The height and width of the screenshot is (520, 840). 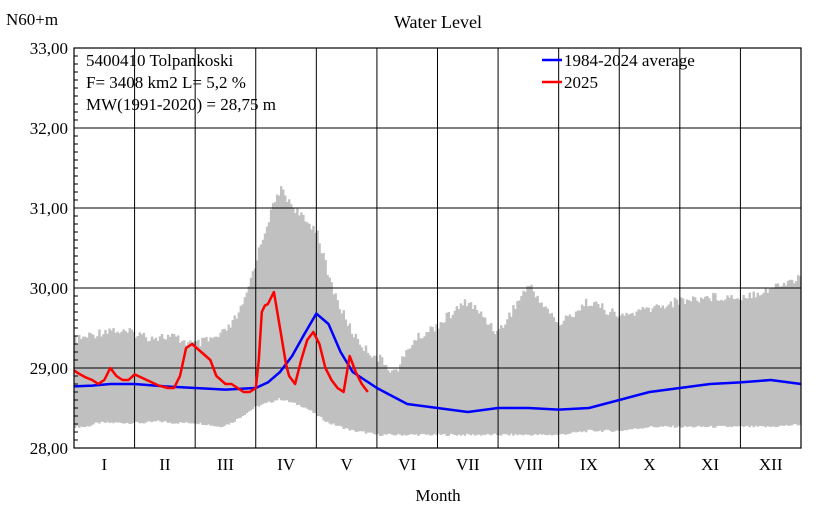 I want to click on y-tick-label: 32,00, so click(x=49, y=128).